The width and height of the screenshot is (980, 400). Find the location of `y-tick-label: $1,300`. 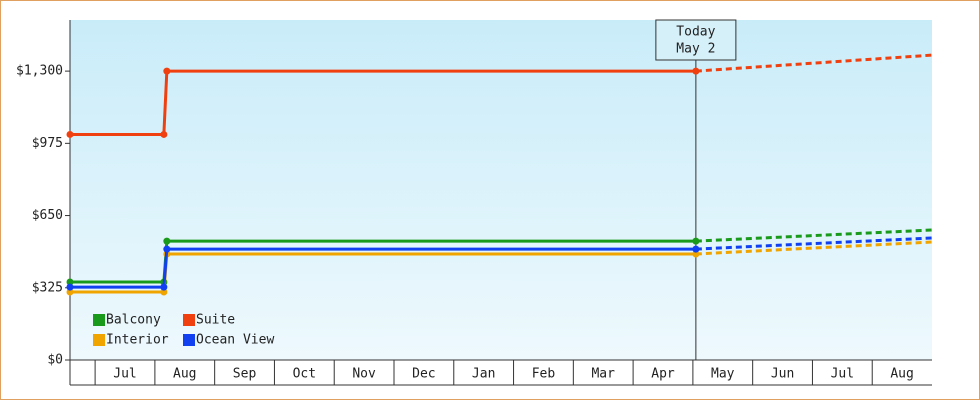

y-tick-label: $1,300 is located at coordinates (39, 71).